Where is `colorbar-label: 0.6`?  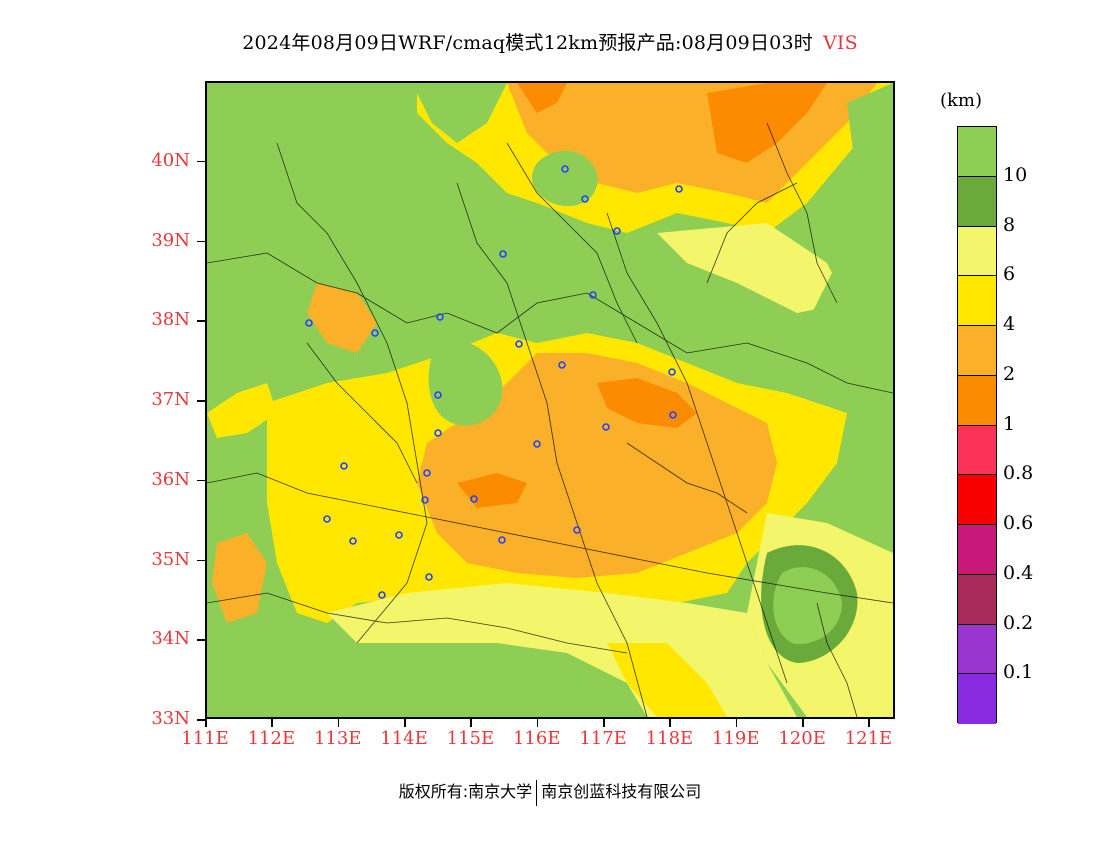
colorbar-label: 0.6 is located at coordinates (1018, 523).